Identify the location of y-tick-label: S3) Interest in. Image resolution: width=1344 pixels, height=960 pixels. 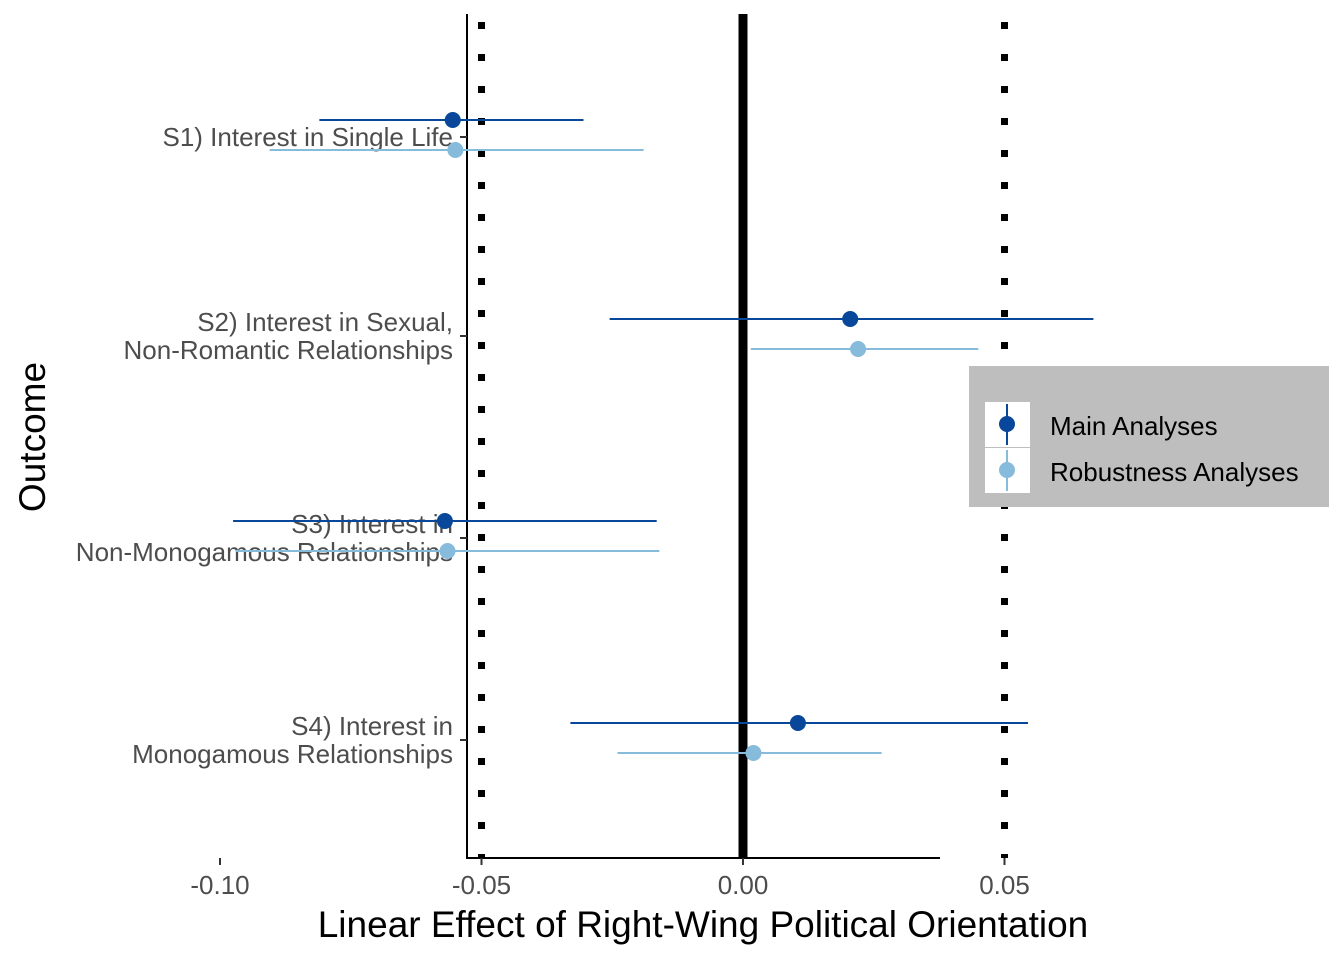
(372, 524).